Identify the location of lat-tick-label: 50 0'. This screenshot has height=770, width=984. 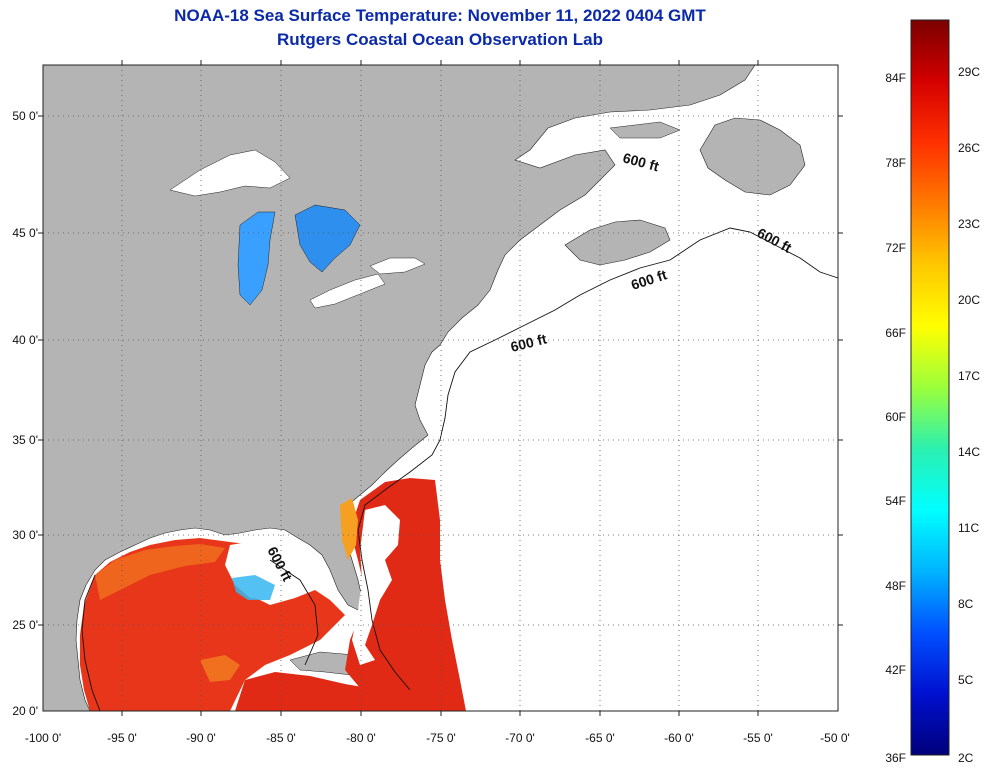
(25, 116).